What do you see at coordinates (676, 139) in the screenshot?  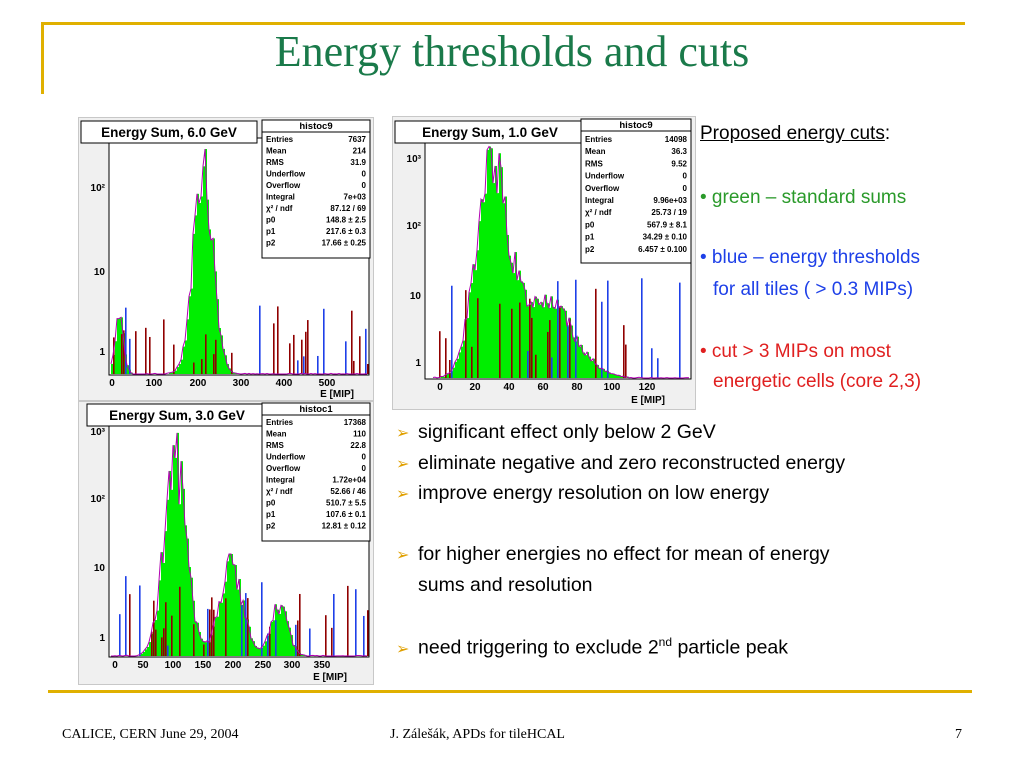 I see `stats-value: 14098` at bounding box center [676, 139].